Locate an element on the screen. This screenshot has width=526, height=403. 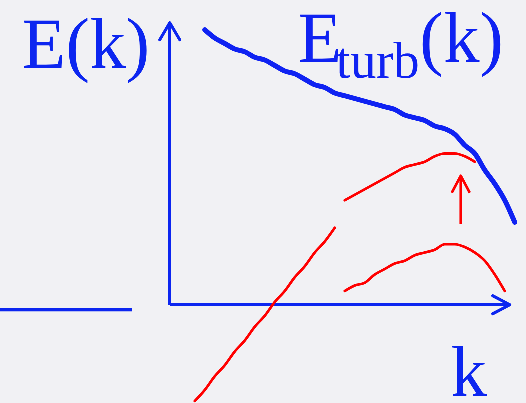
x-axis-title: k is located at coordinates (469, 367).